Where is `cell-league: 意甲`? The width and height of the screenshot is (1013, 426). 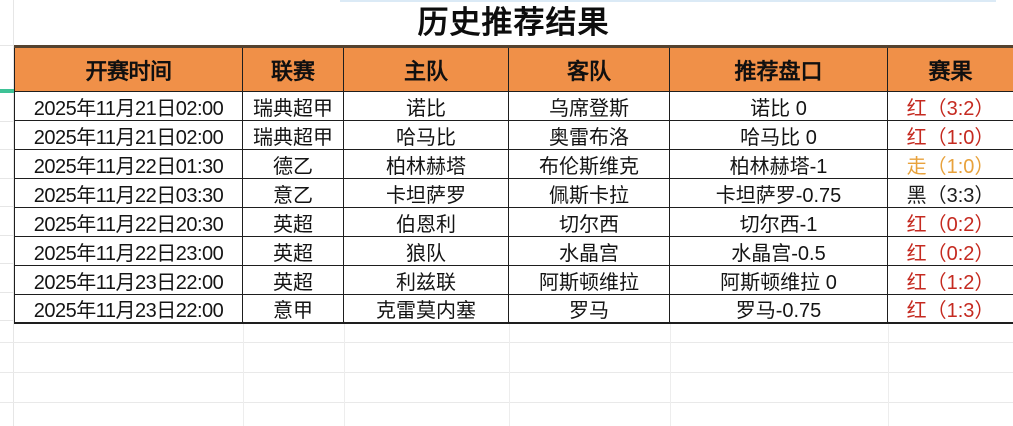
cell-league: 意甲 is located at coordinates (293, 308).